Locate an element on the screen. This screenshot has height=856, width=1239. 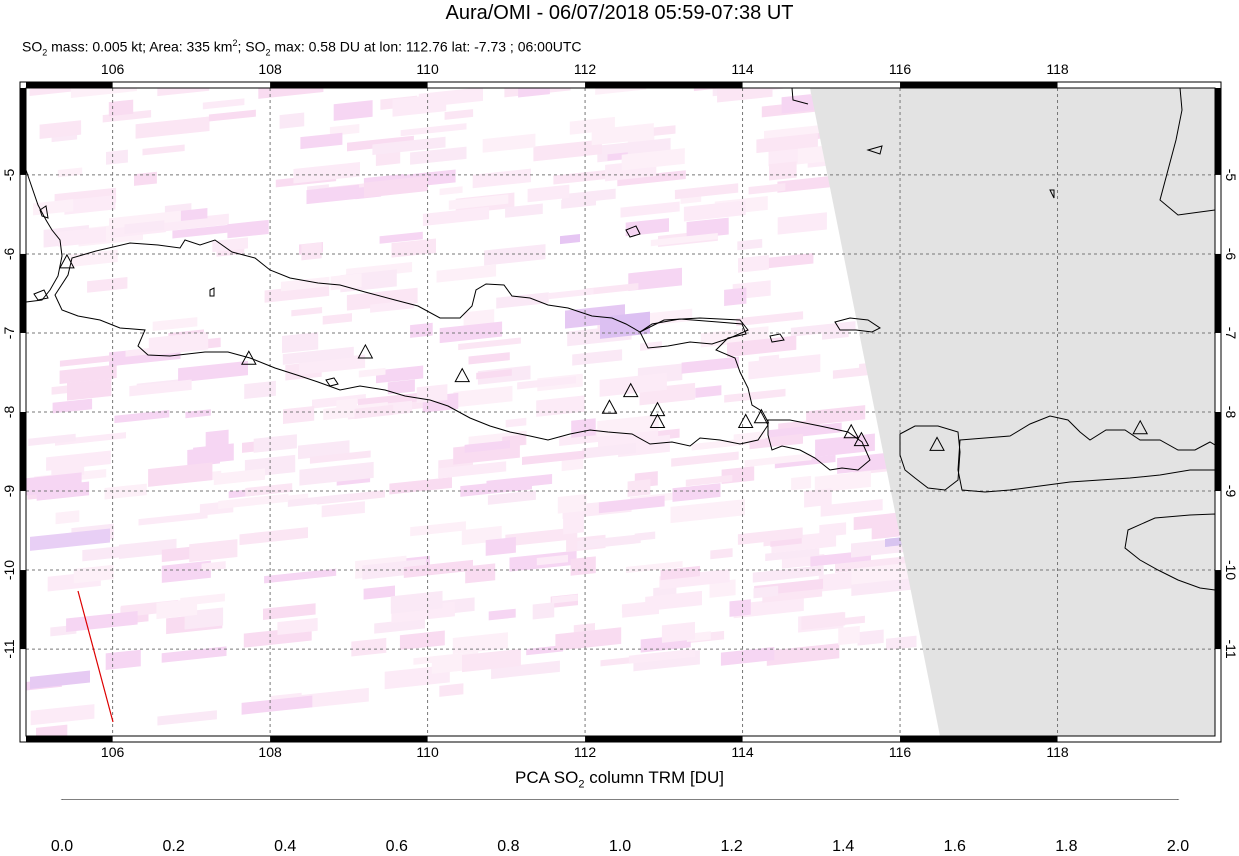
lon-label-bottom: 112 is located at coordinates (585, 752).